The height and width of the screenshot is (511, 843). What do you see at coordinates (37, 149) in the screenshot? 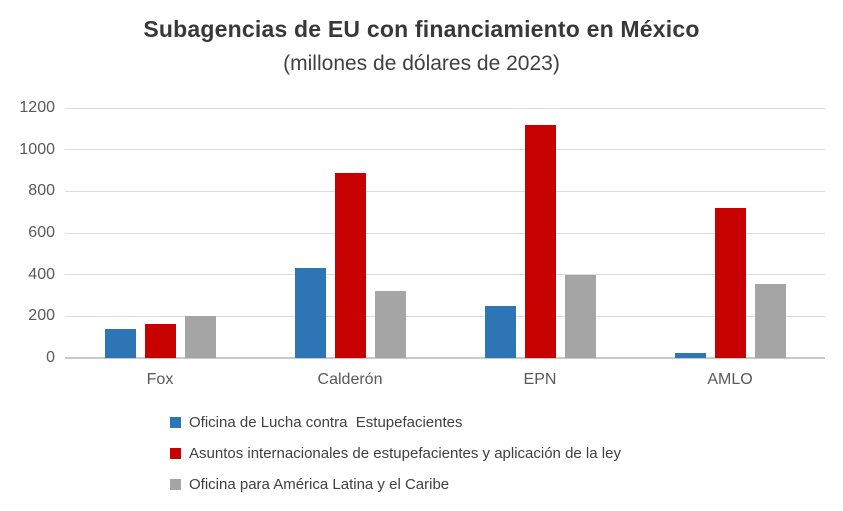
I see `y-tick-label: 1000` at bounding box center [37, 149].